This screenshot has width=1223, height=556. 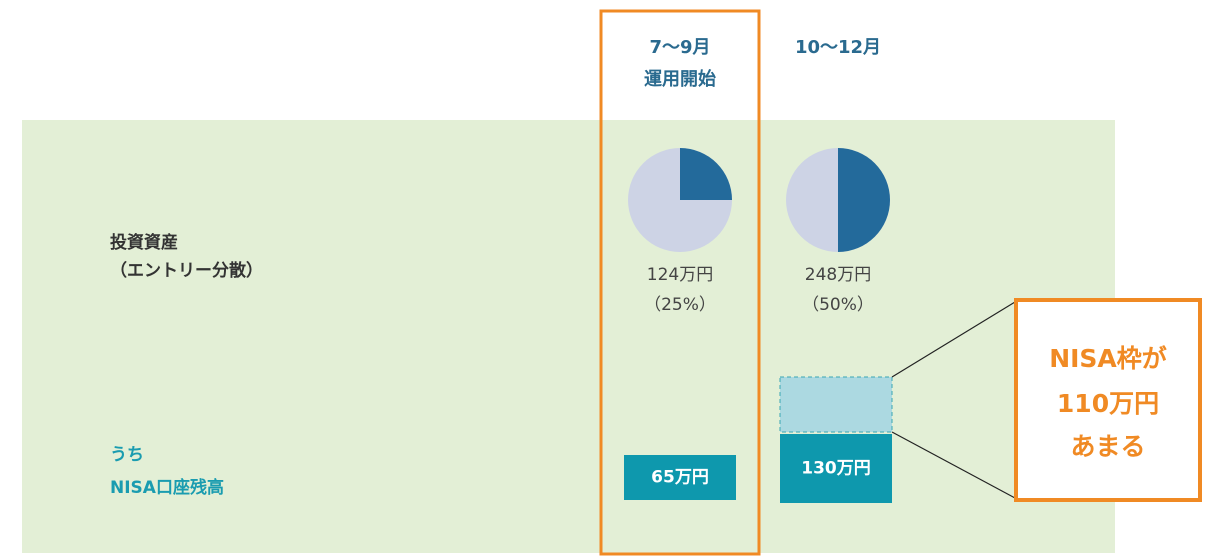 What do you see at coordinates (680, 275) in the screenshot?
I see `amount: 124万円` at bounding box center [680, 275].